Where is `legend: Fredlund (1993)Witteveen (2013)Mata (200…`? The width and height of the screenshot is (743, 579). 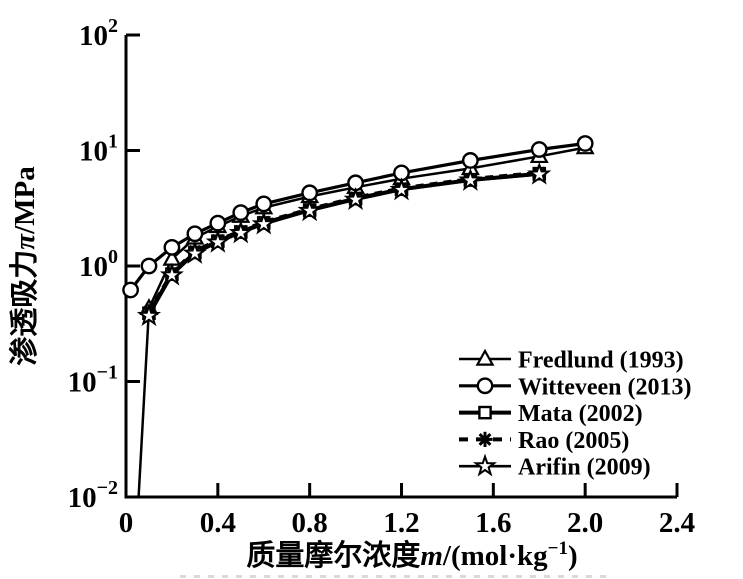
legend: Fredlund (1993)Witteveen (2013)Mata (200… is located at coordinates (575, 414).